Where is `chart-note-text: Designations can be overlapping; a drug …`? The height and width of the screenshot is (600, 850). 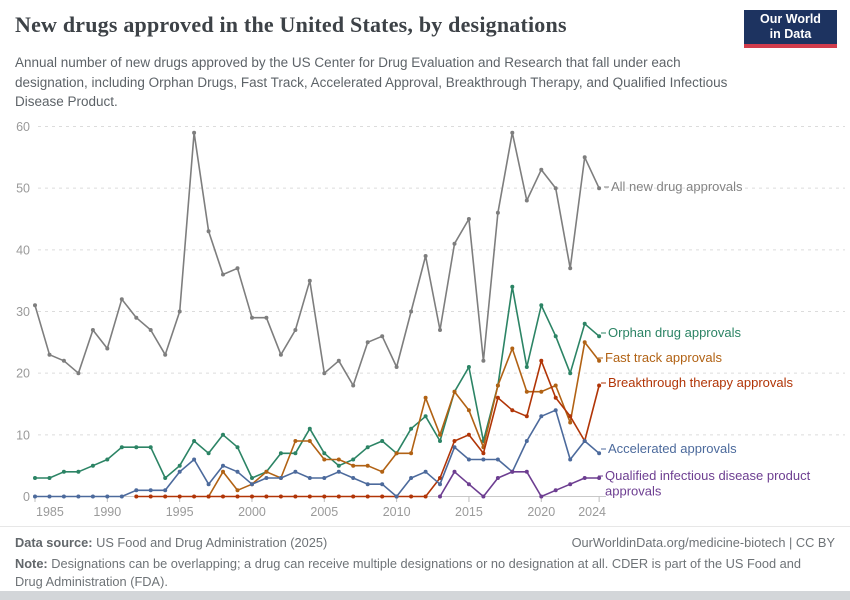
chart-note-text: Designations can be overlapping; a drug … is located at coordinates (408, 572).